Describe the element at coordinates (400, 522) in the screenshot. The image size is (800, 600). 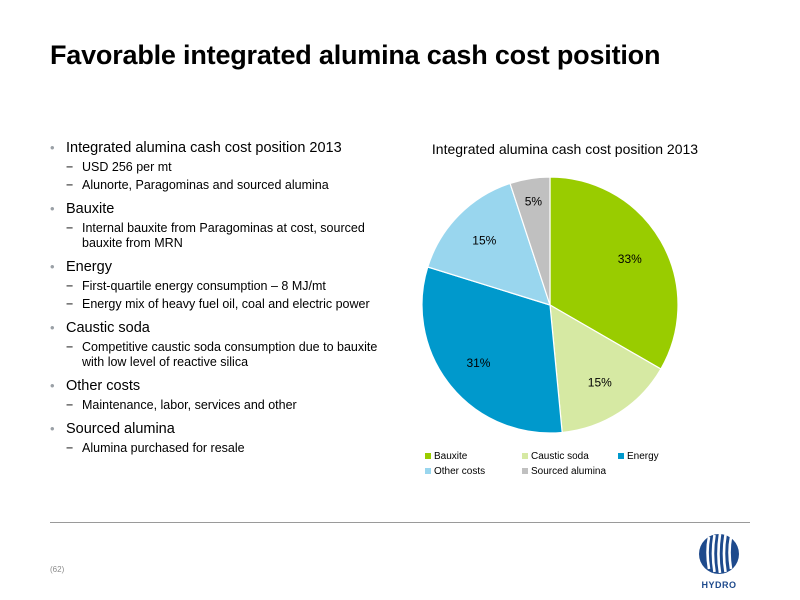
I see `footer-divider` at that location.